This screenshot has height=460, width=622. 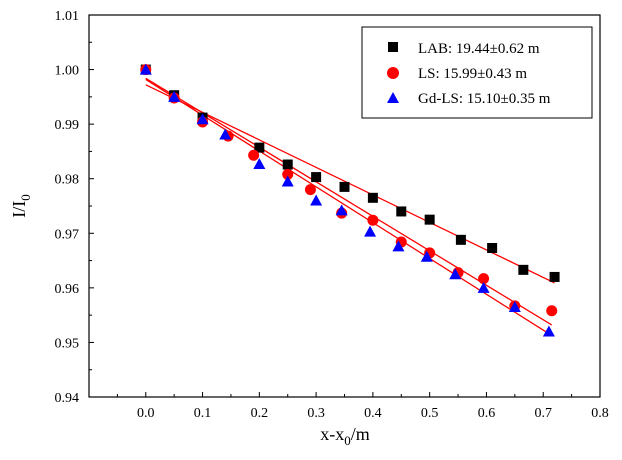 What do you see at coordinates (67, 125) in the screenshot?
I see `y-tick-label: 0.99` at bounding box center [67, 125].